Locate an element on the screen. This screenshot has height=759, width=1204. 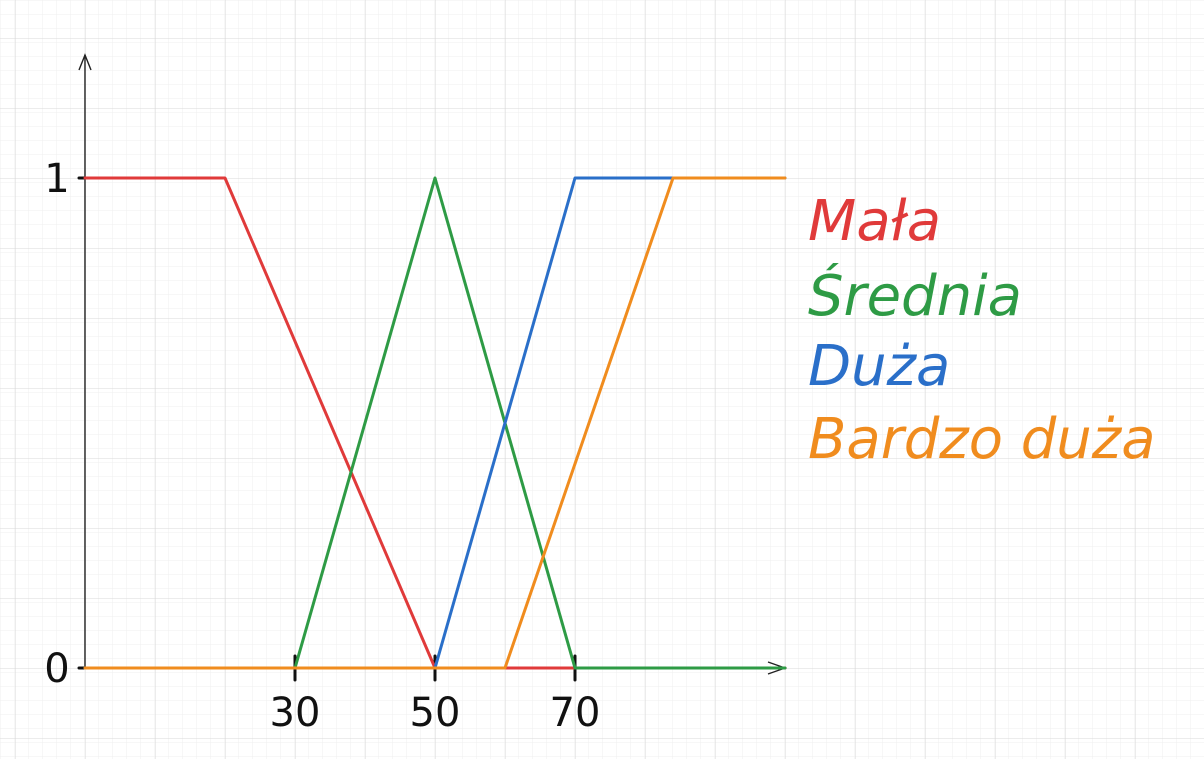
y-tick-label-1: 0 is located at coordinates (56, 669).